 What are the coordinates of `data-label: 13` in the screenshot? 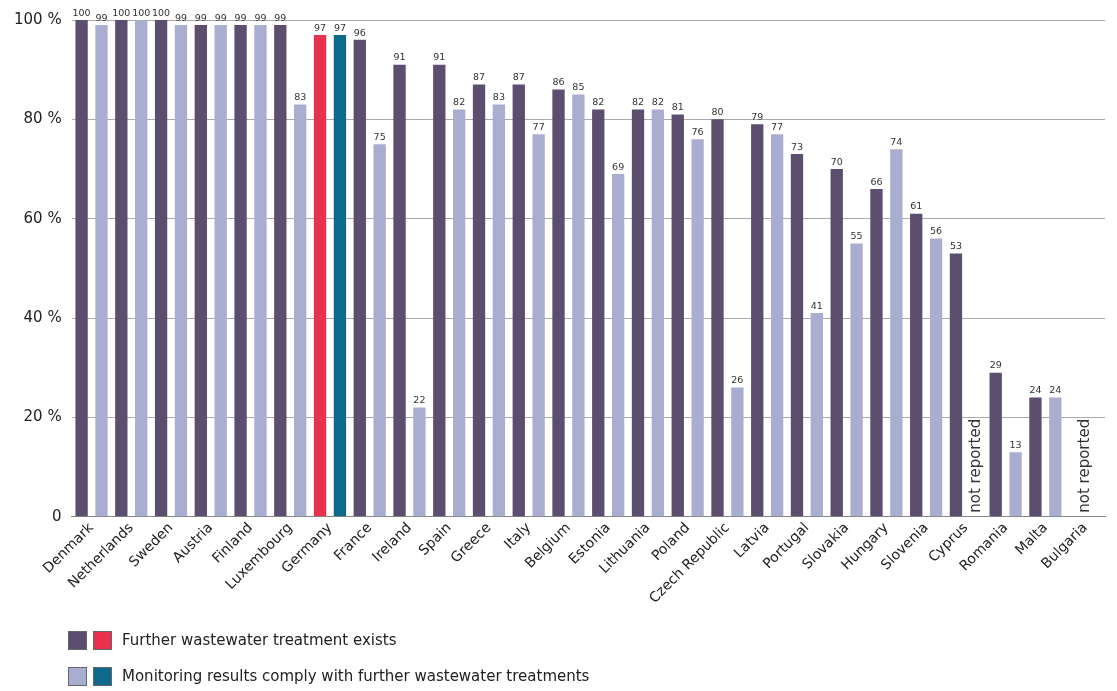 It's located at (1015, 444).